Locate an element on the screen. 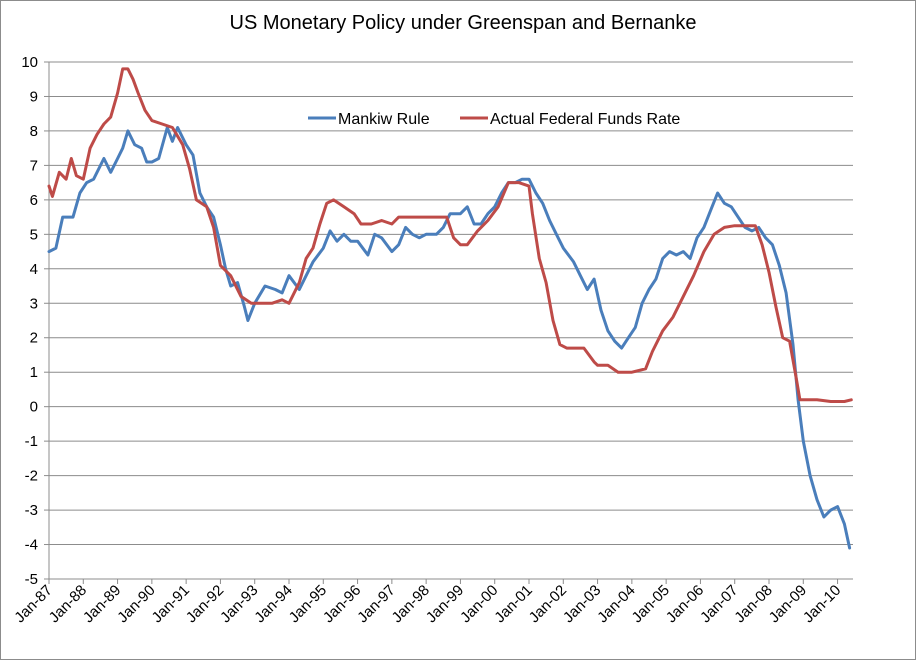 The width and height of the screenshot is (916, 660). x-tick-label: Jan-06 is located at coordinates (685, 604).